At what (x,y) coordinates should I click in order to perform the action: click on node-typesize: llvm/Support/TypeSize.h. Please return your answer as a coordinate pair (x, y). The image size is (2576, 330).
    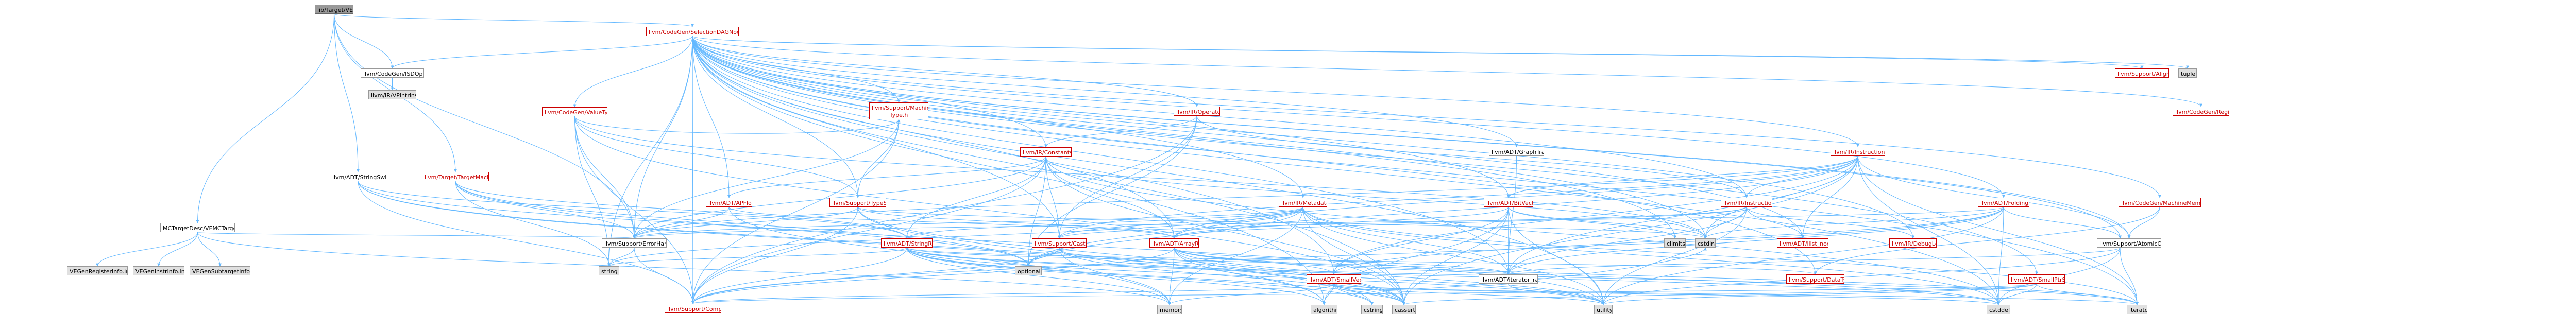
    Looking at the image, I should click on (857, 202).